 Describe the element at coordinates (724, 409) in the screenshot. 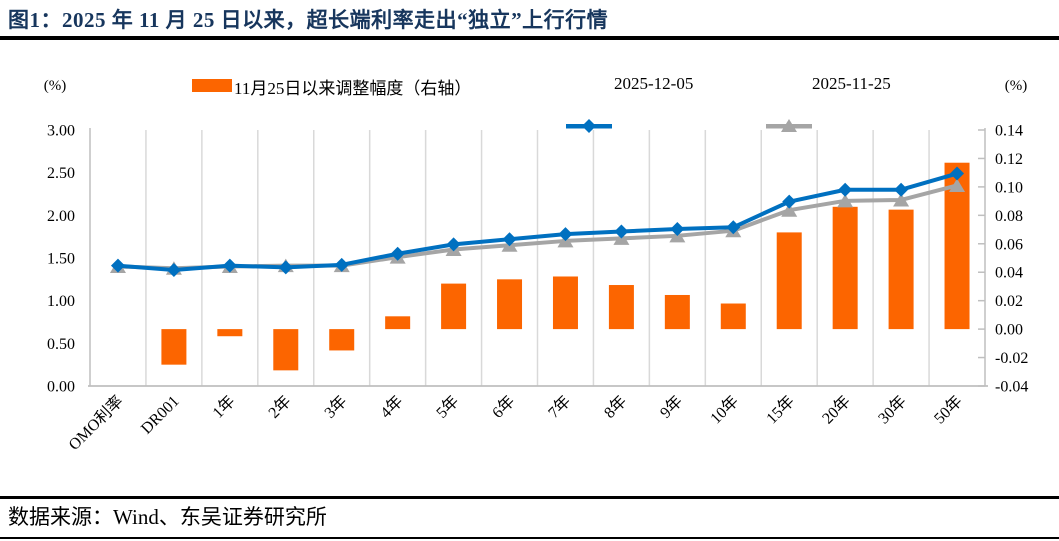

I see `x-axis-label: 10年` at that location.